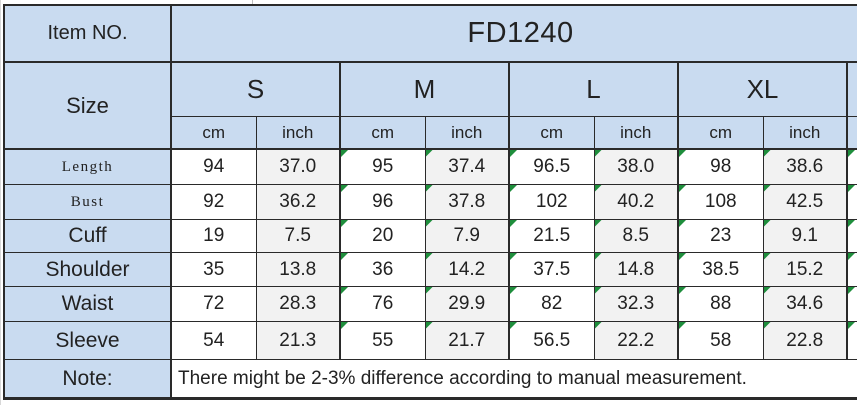 The height and width of the screenshot is (405, 857). Describe the element at coordinates (467, 341) in the screenshot. I see `measurement-cell: 21.7` at that location.